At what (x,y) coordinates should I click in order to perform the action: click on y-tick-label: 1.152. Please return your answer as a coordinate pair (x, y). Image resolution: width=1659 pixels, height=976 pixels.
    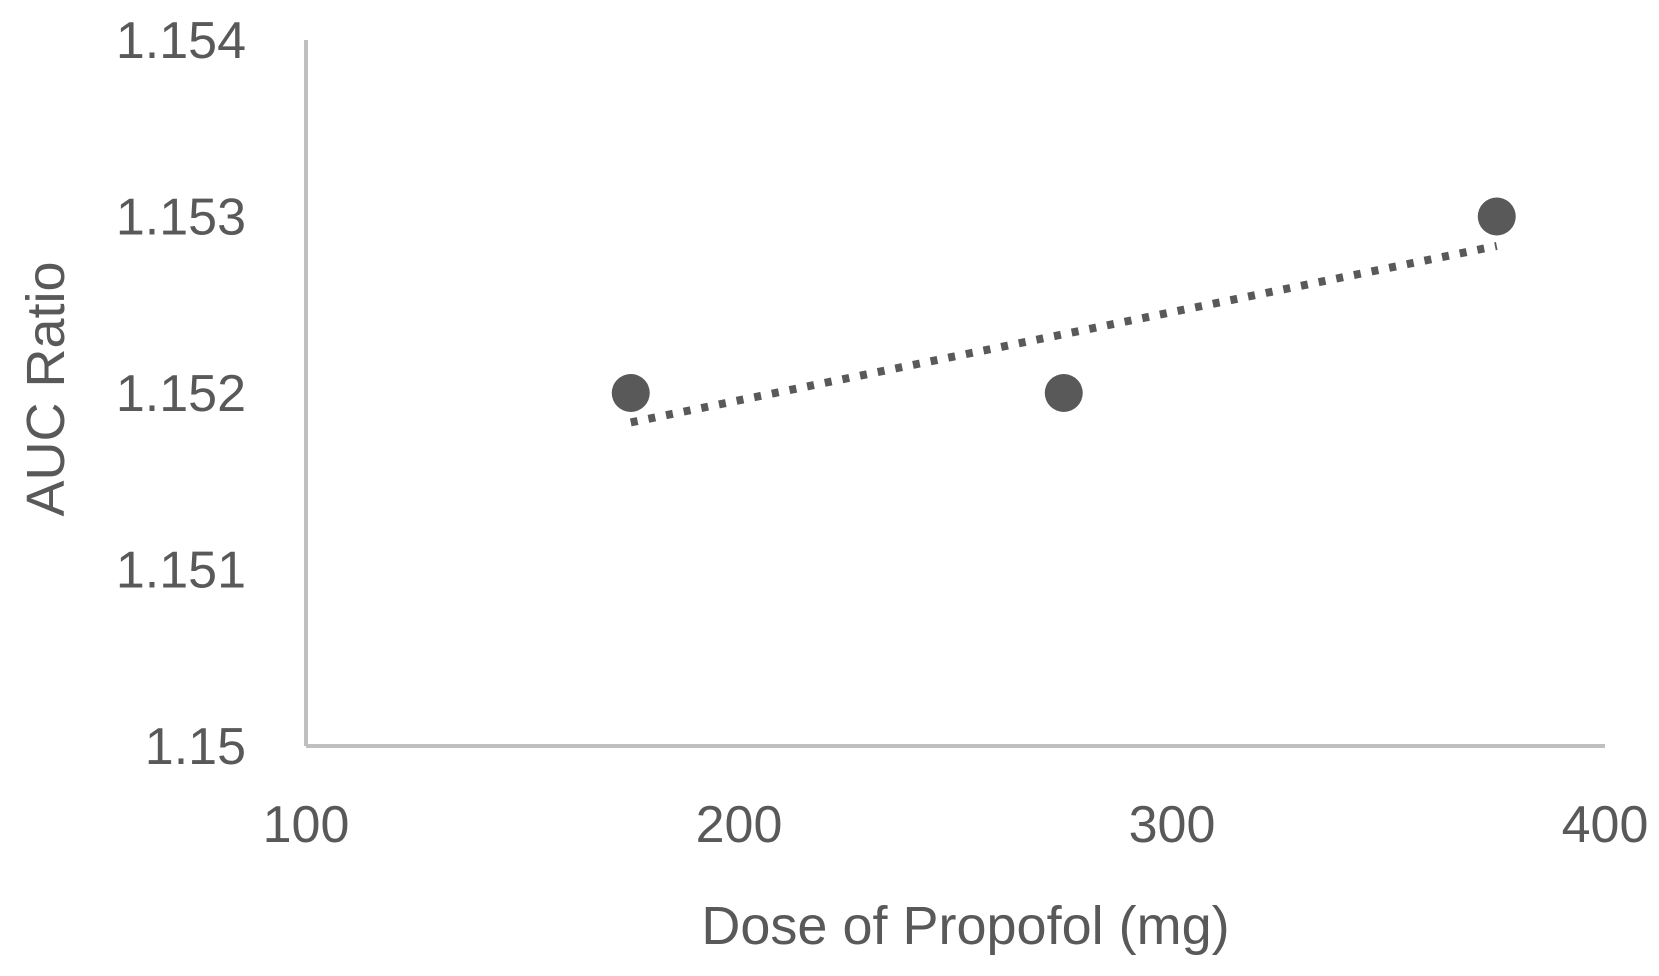
    Looking at the image, I should click on (181, 394).